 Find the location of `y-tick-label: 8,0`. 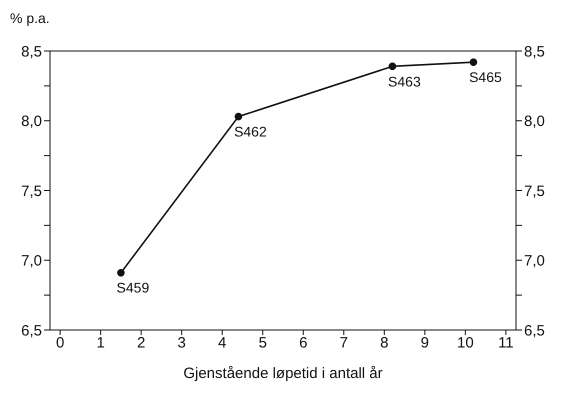

y-tick-label: 8,0 is located at coordinates (31, 121).